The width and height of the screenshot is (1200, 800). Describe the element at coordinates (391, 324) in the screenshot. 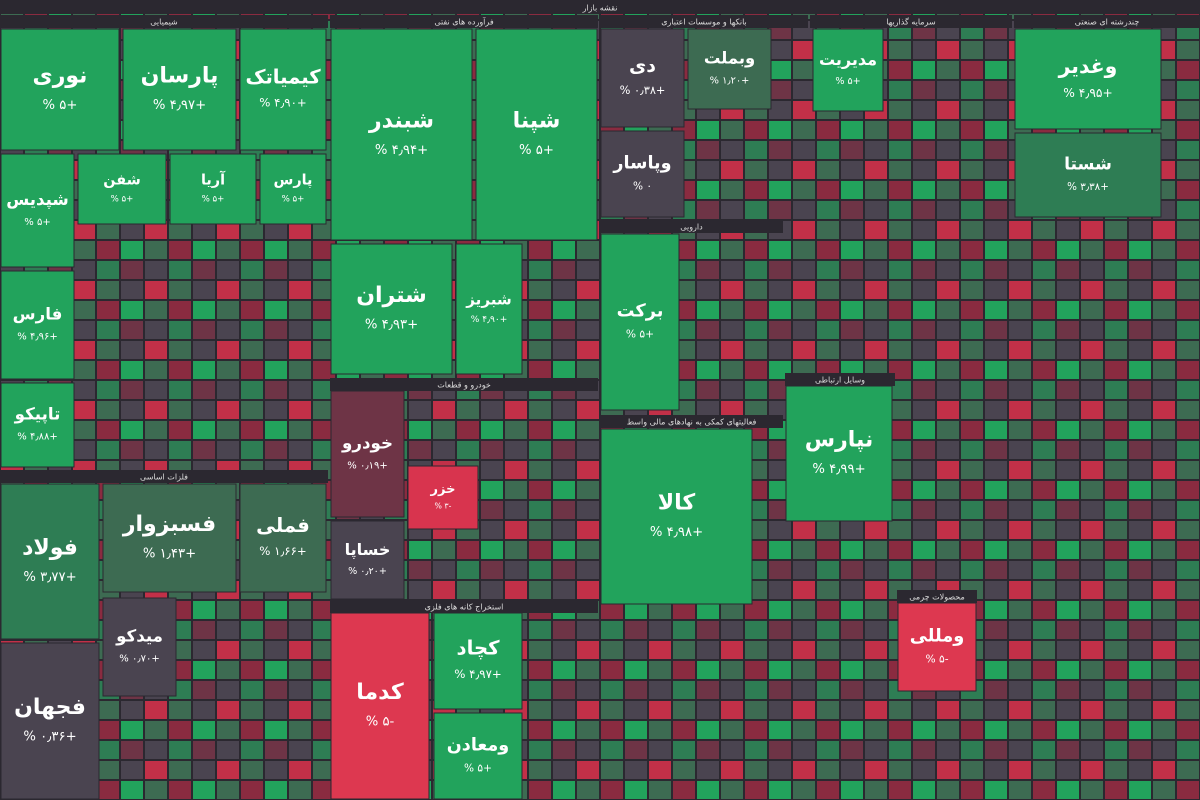

I see `tile-change: +۴٫۹۳ %` at that location.